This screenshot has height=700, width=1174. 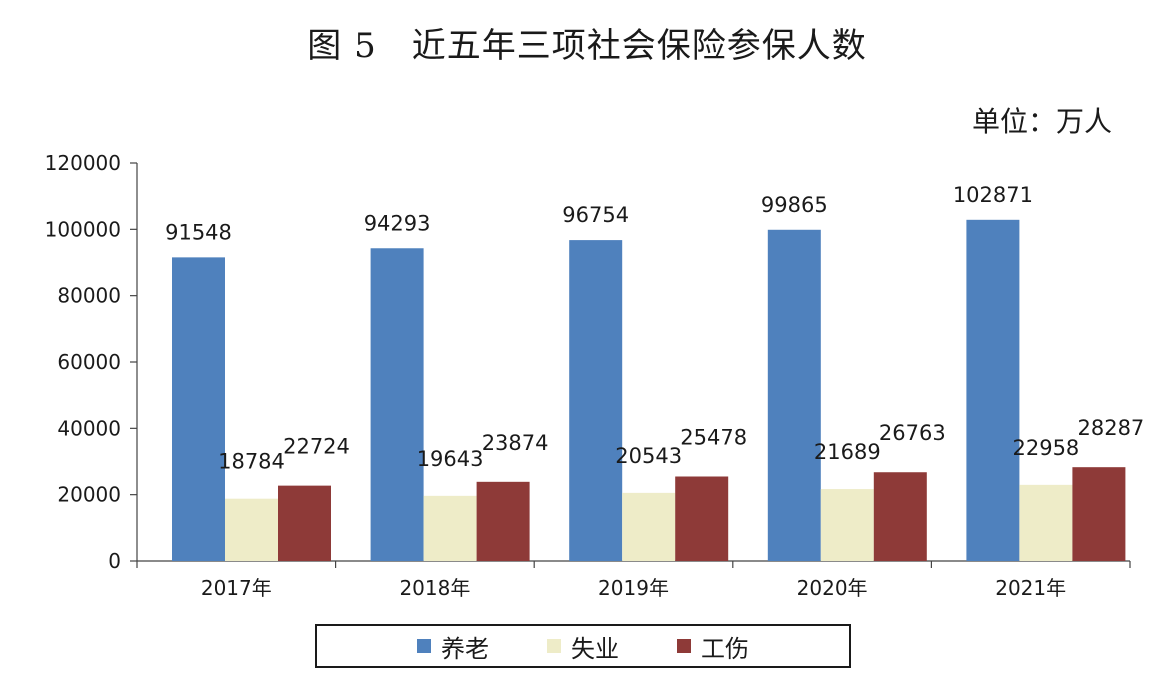 What do you see at coordinates (236, 588) in the screenshot?
I see `x-tick-label: 2017年` at bounding box center [236, 588].